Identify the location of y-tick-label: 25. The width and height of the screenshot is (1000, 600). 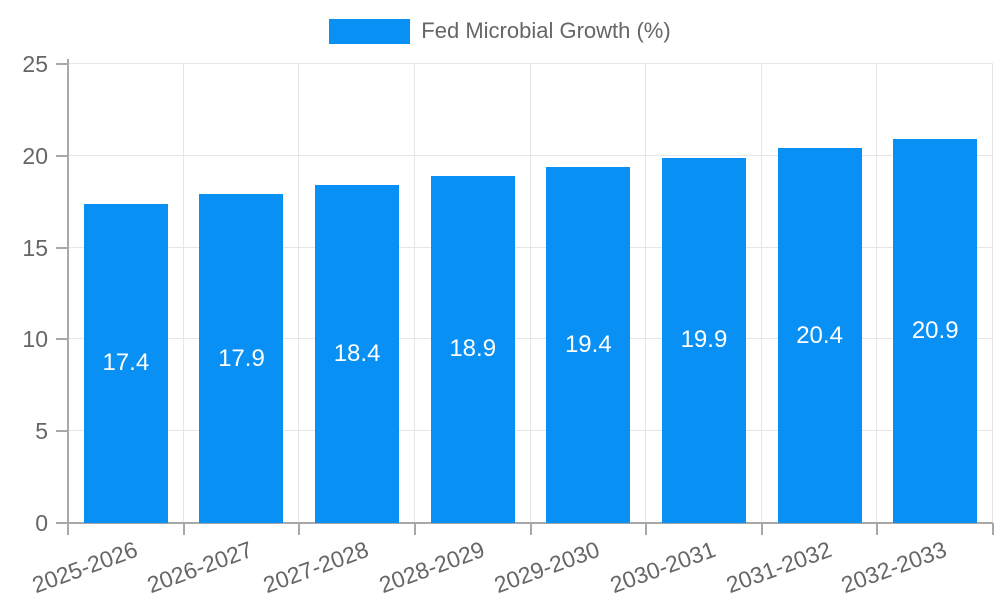
(35, 64).